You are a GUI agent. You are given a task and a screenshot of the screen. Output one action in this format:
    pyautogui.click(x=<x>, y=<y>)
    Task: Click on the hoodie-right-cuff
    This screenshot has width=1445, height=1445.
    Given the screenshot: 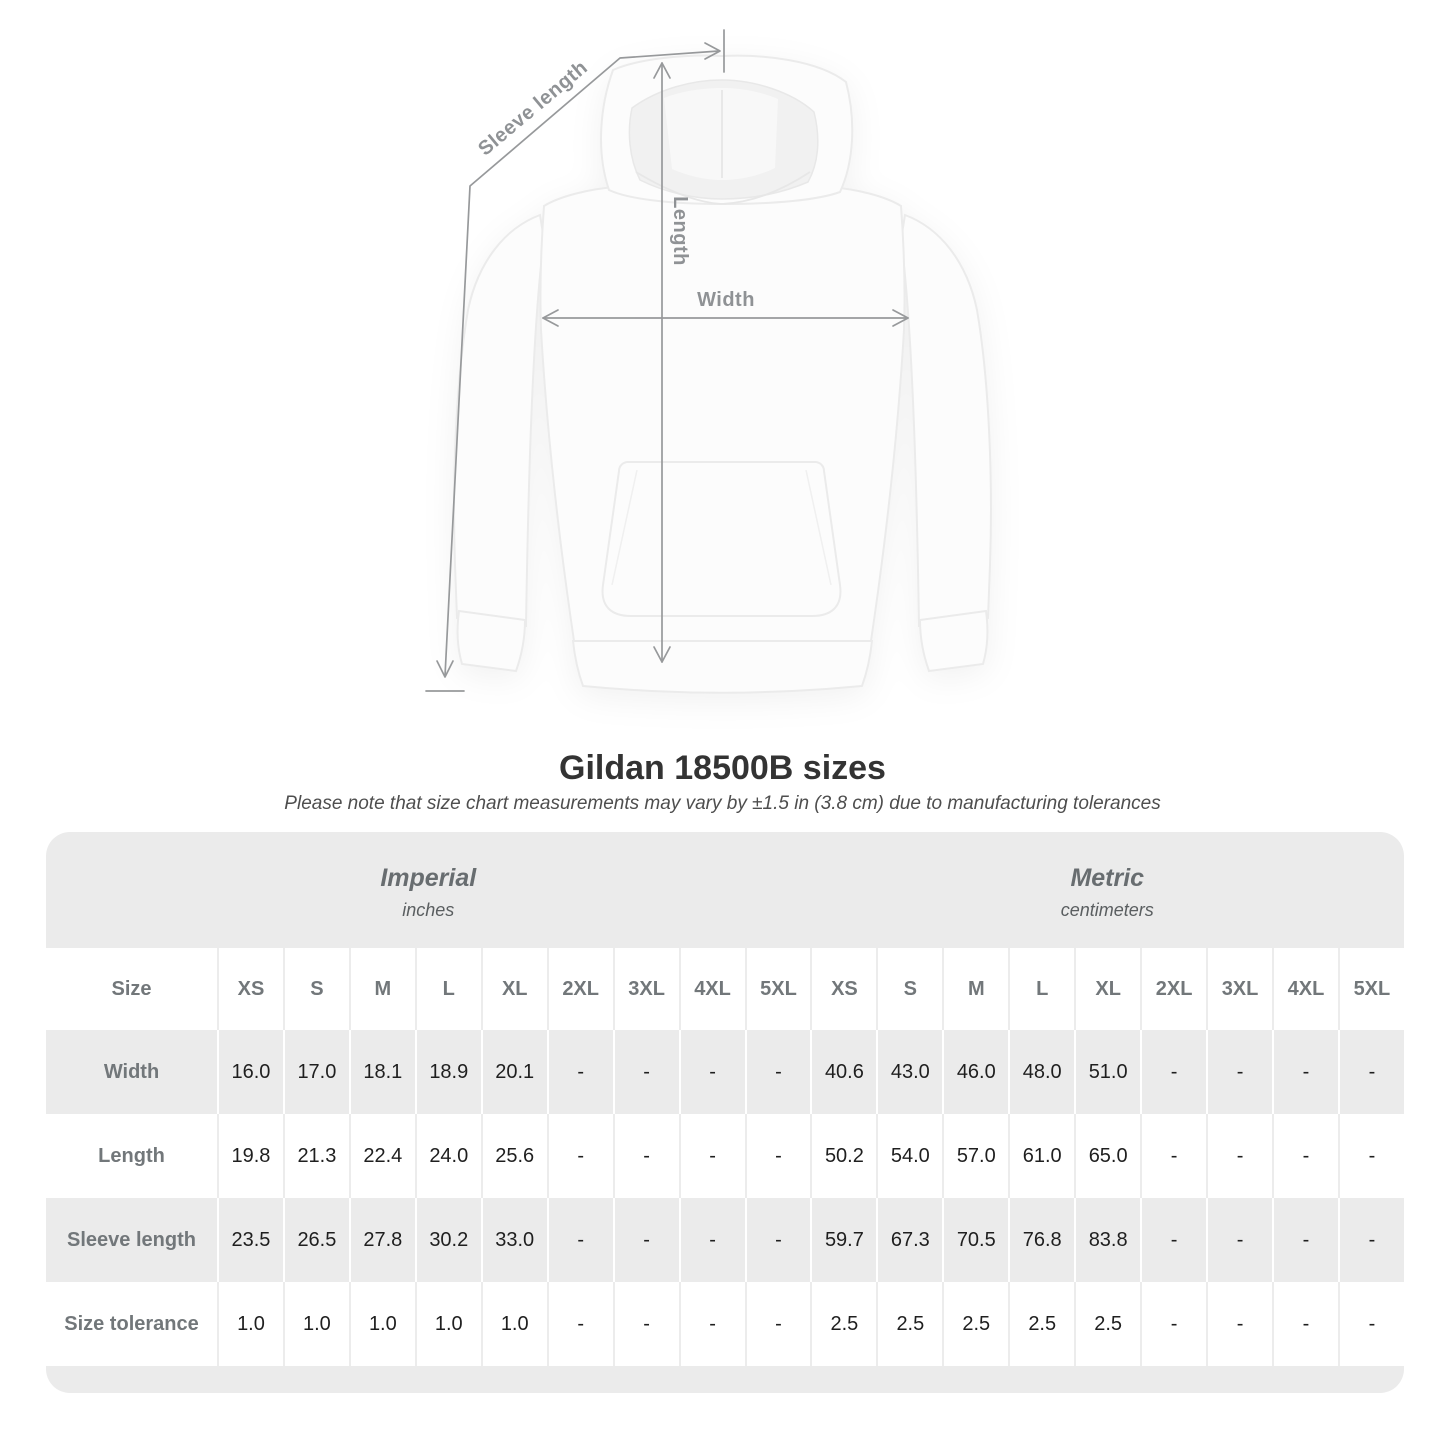 What is the action you would take?
    pyautogui.click(x=953, y=641)
    